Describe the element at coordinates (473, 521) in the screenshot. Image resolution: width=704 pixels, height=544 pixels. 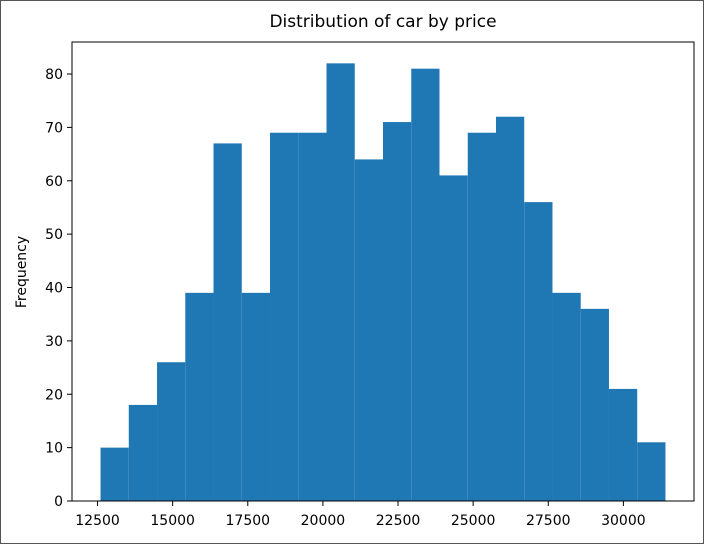
I see `x-tick-label: 25000` at that location.